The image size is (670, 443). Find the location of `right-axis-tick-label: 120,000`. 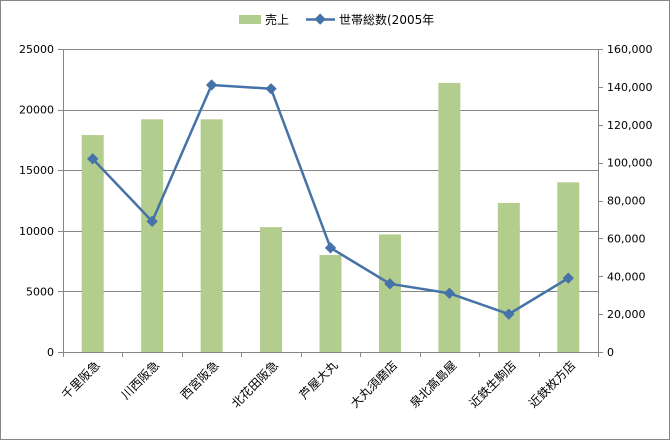

right-axis-tick-label: 120,000 is located at coordinates (630, 125).